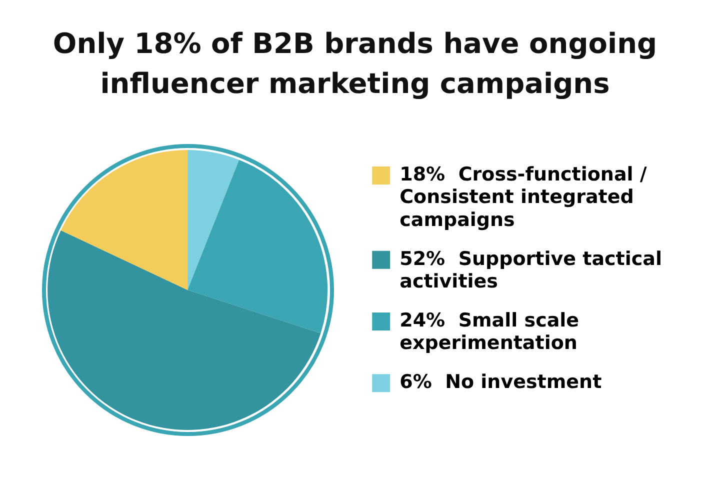  What do you see at coordinates (490, 331) in the screenshot?
I see `legend-label: 24% Small scale experimentation` at bounding box center [490, 331].